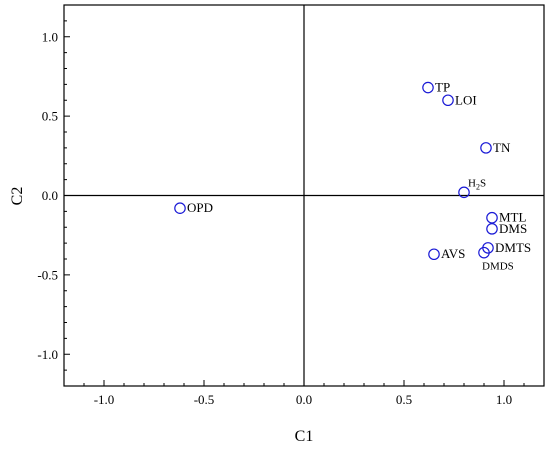 Image resolution: width=550 pixels, height=449 pixels. Describe the element at coordinates (513, 247) in the screenshot. I see `point-label: DMTS` at that location.